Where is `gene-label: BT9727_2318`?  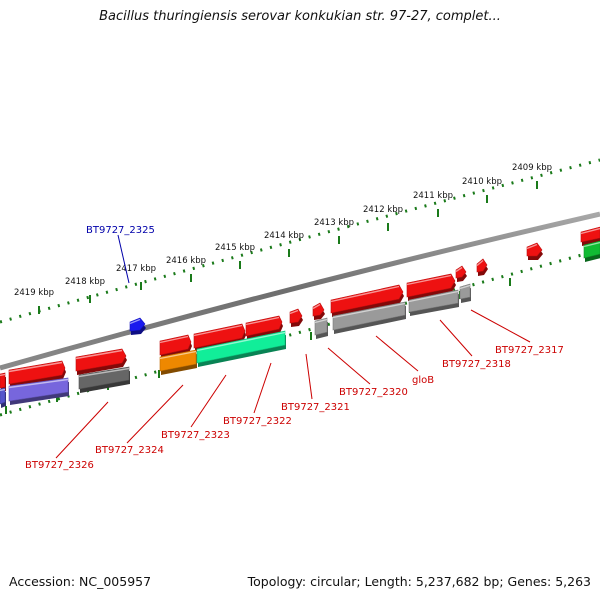 gene-label: BT9727_2318 is located at coordinates (476, 364).